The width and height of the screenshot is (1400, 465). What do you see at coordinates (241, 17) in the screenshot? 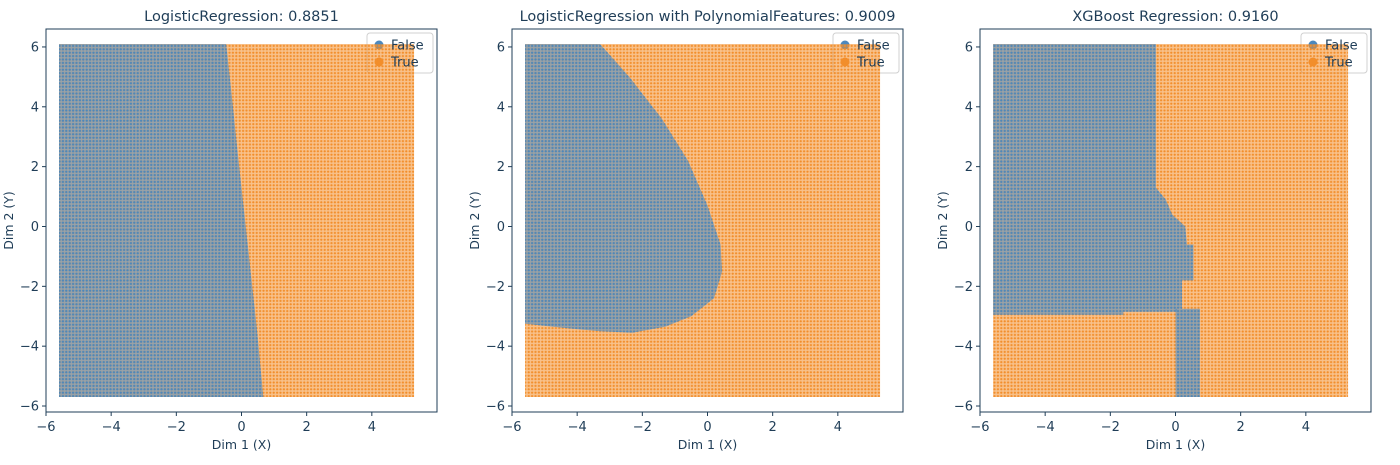
I see `plot-title: LogisticRegression: 0.8851` at bounding box center [241, 17].